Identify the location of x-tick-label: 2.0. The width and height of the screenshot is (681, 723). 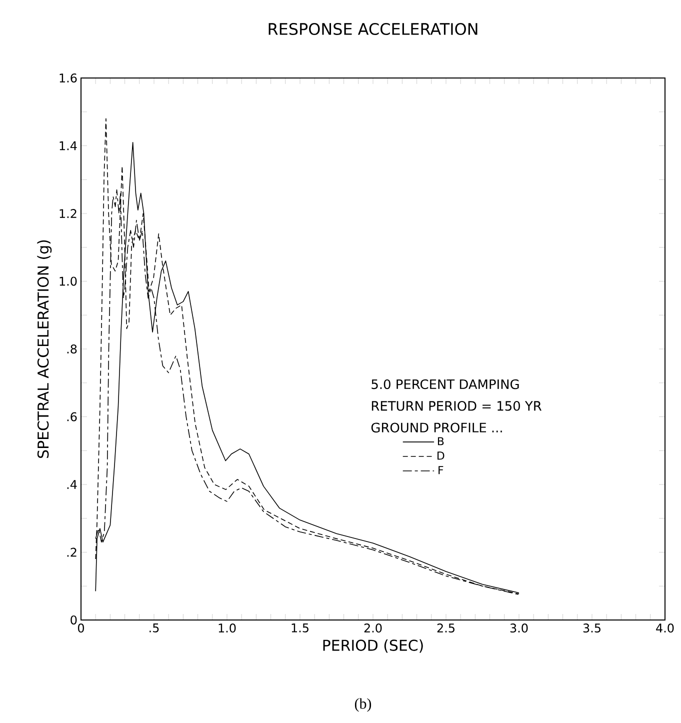
(373, 628).